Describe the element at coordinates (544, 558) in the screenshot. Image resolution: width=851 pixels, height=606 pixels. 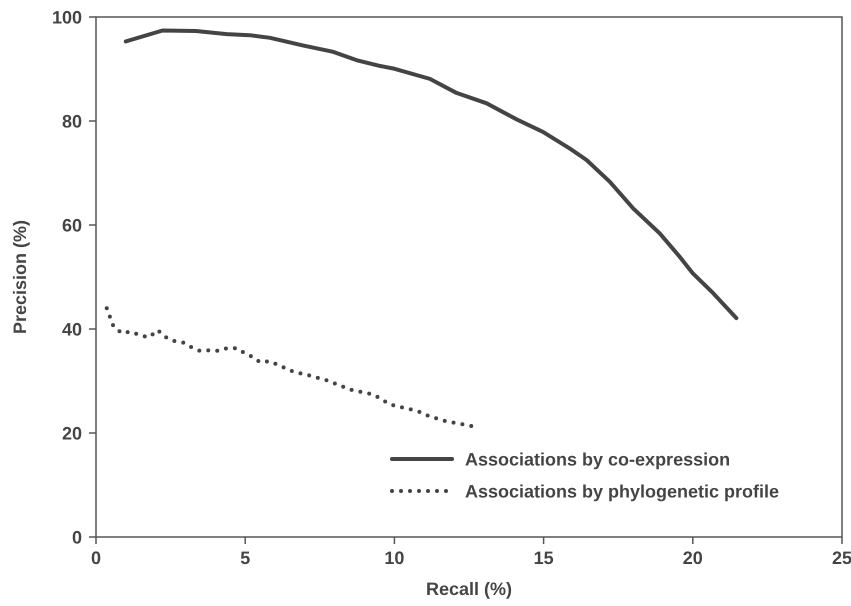
I see `x-tick-label: 15` at that location.